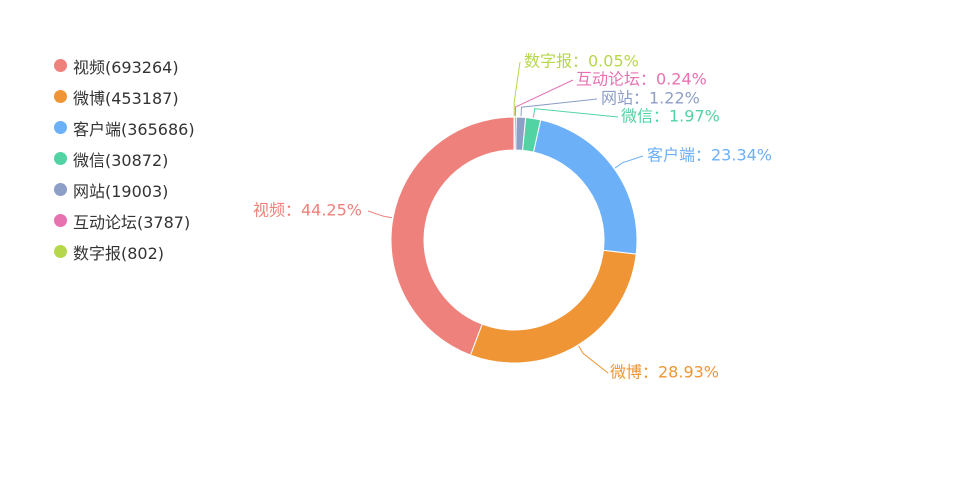  I want to click on legend-item: 网站(19003), so click(124, 189).